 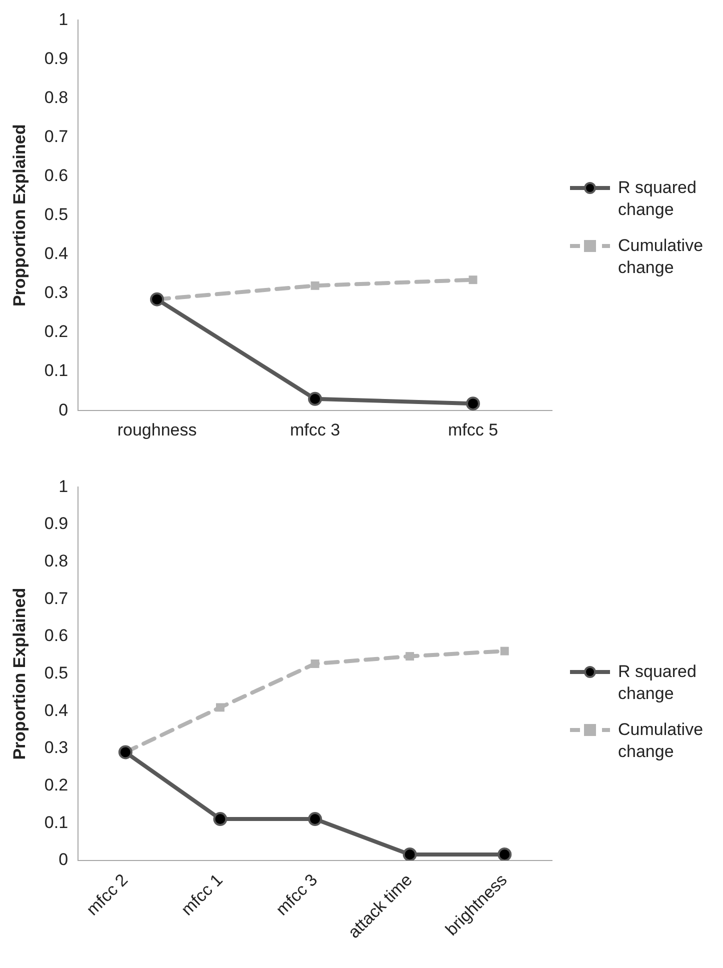 What do you see at coordinates (157, 430) in the screenshot?
I see `x-tick-label: roughness` at bounding box center [157, 430].